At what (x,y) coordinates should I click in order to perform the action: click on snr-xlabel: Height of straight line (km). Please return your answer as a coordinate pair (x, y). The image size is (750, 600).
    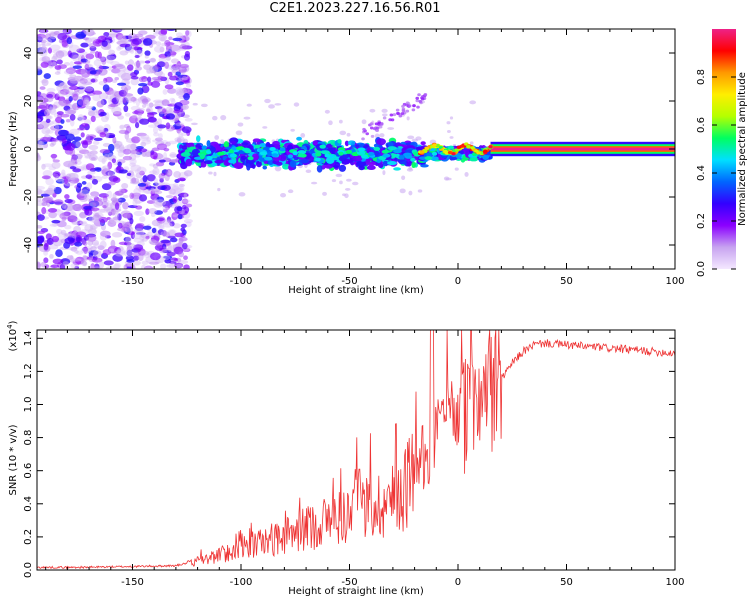
    Looking at the image, I should click on (356, 591).